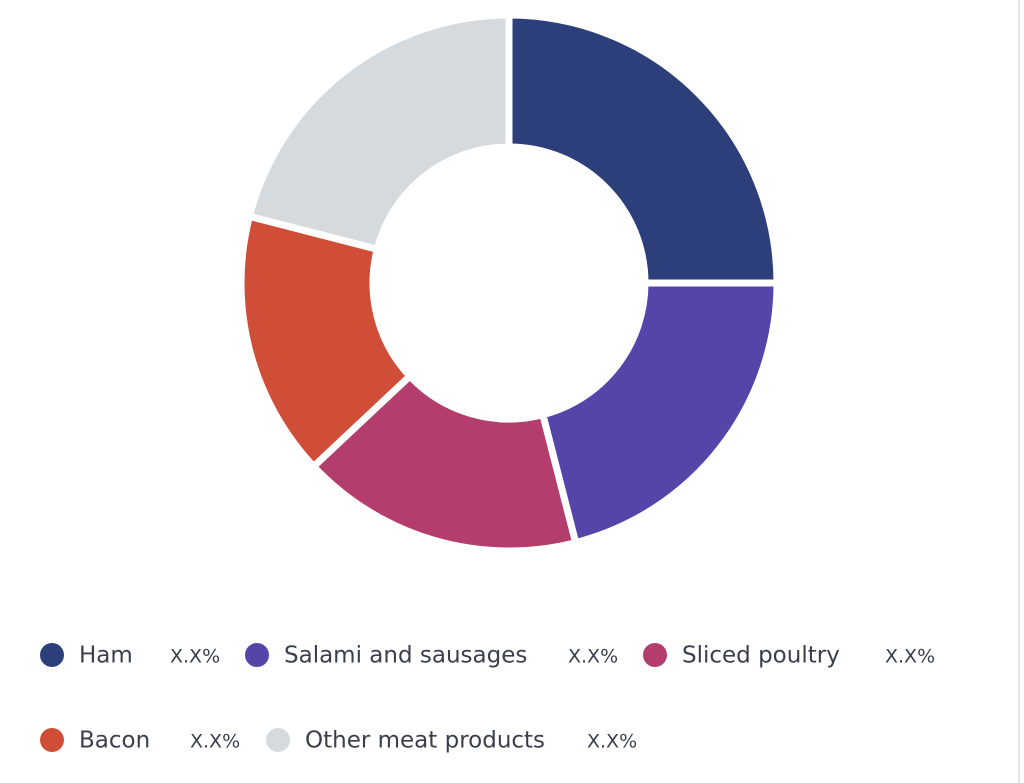 Image resolution: width=1024 pixels, height=783 pixels. I want to click on legend-label: Ham, so click(106, 656).